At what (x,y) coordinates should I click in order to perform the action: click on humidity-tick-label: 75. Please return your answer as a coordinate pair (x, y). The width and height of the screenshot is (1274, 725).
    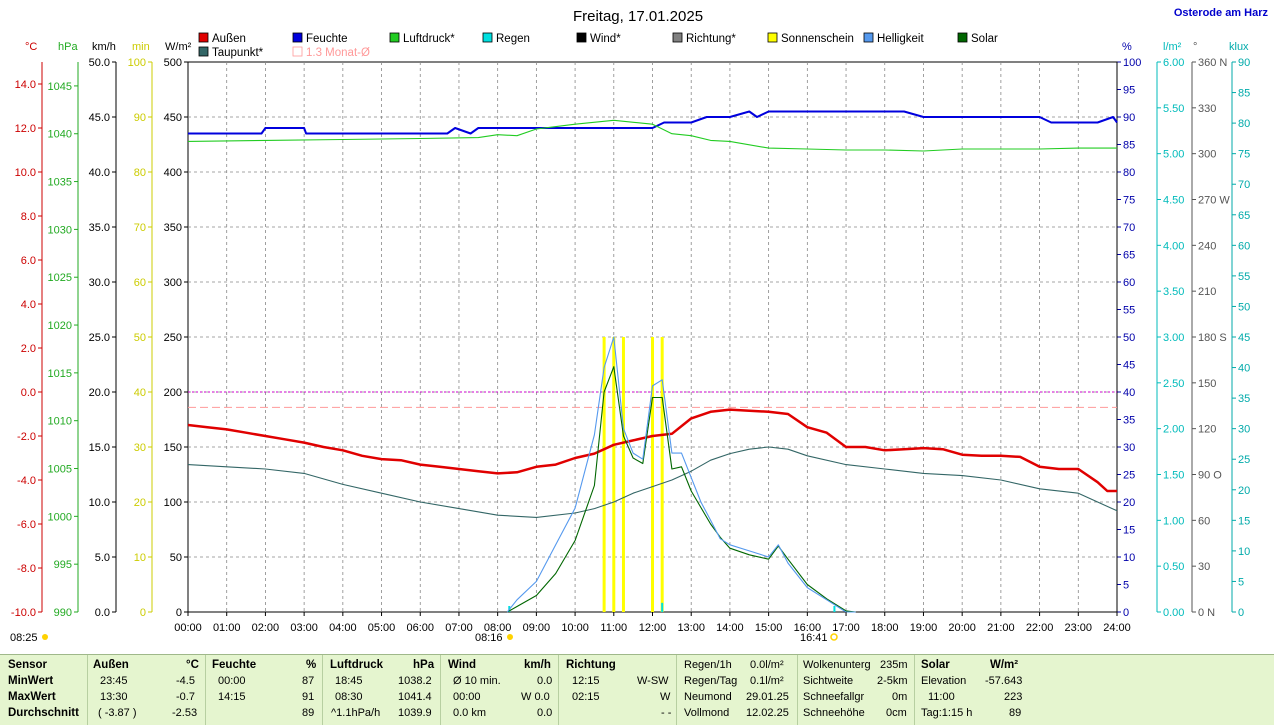
    Looking at the image, I should click on (1129, 201).